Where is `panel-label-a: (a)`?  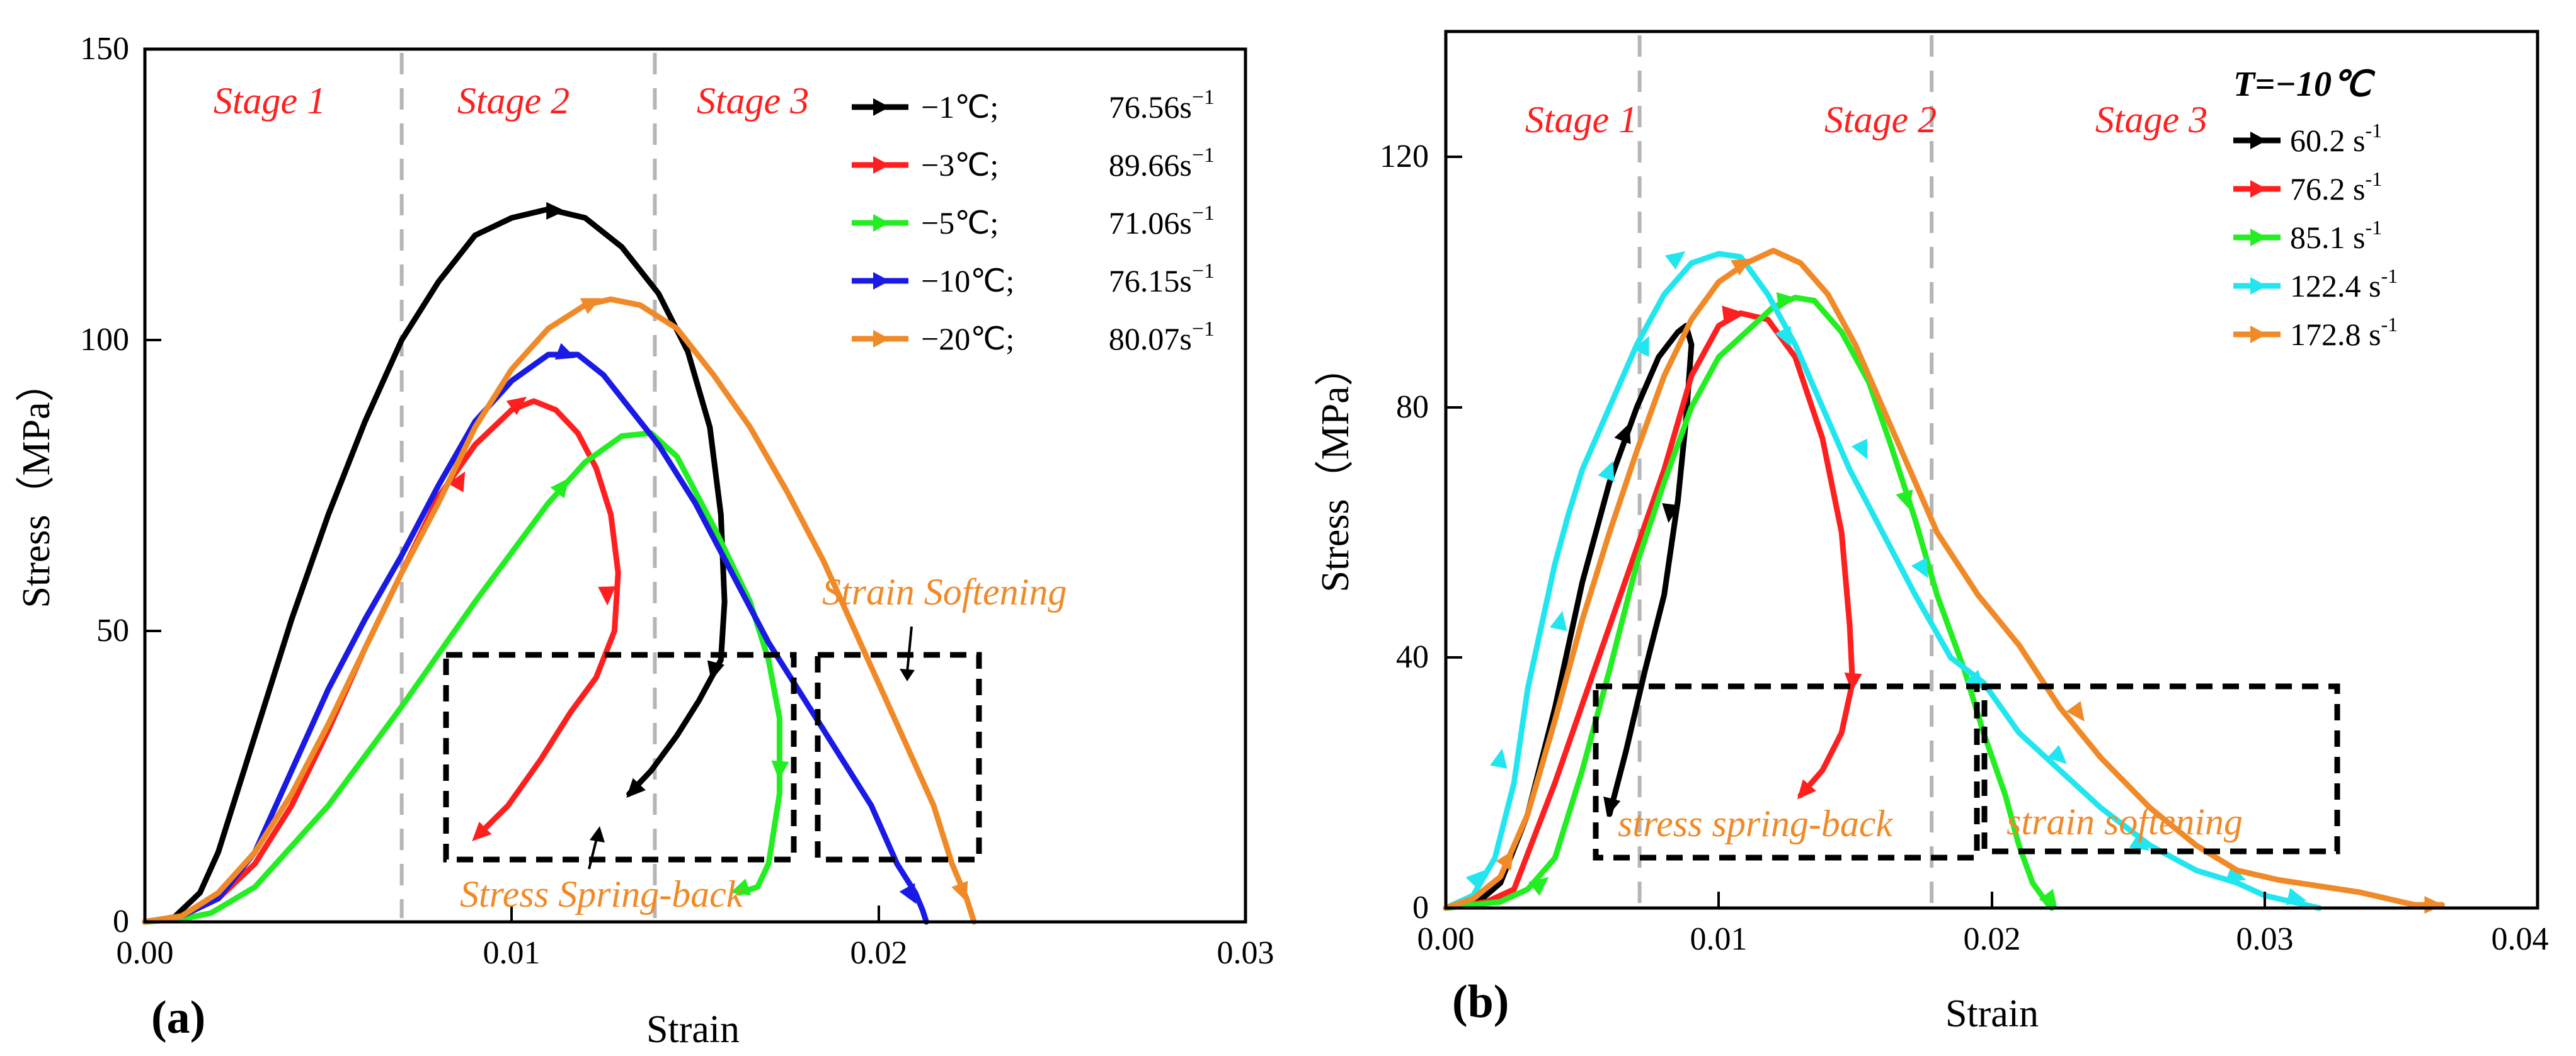
panel-label-a: (a) is located at coordinates (178, 1017).